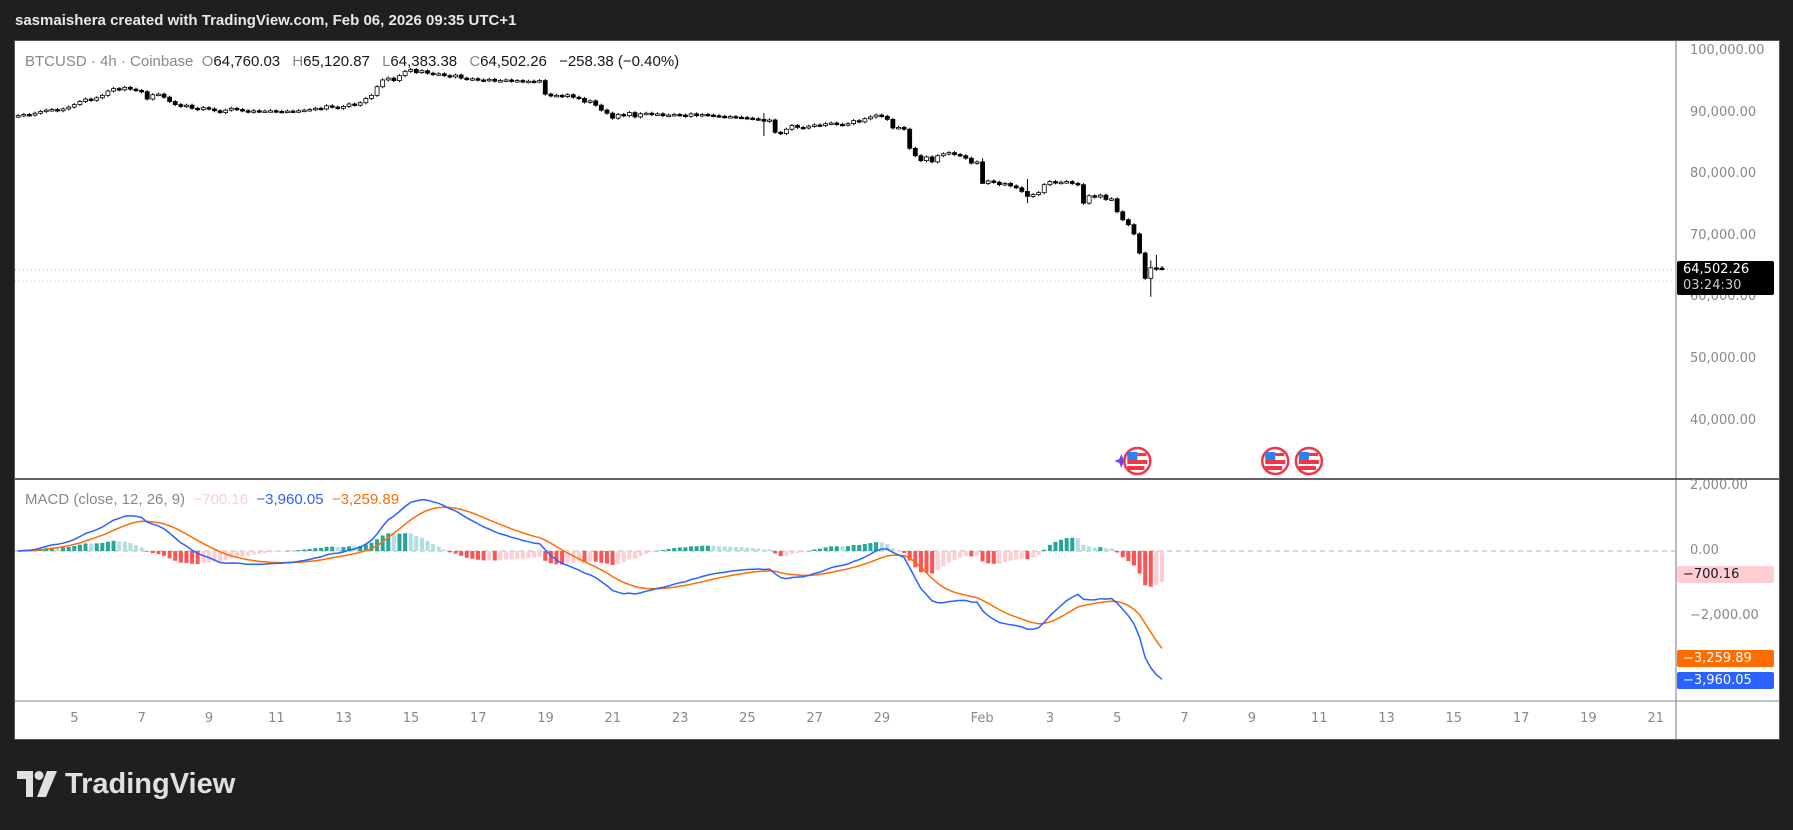 Image resolution: width=1793 pixels, height=830 pixels. I want to click on price-tick-label: 90,000.00, so click(1723, 112).